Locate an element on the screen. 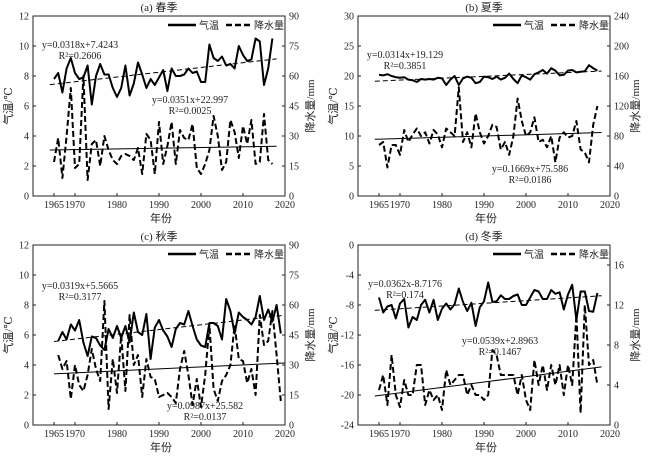  y-tick-label: -8 is located at coordinates (350, 306).